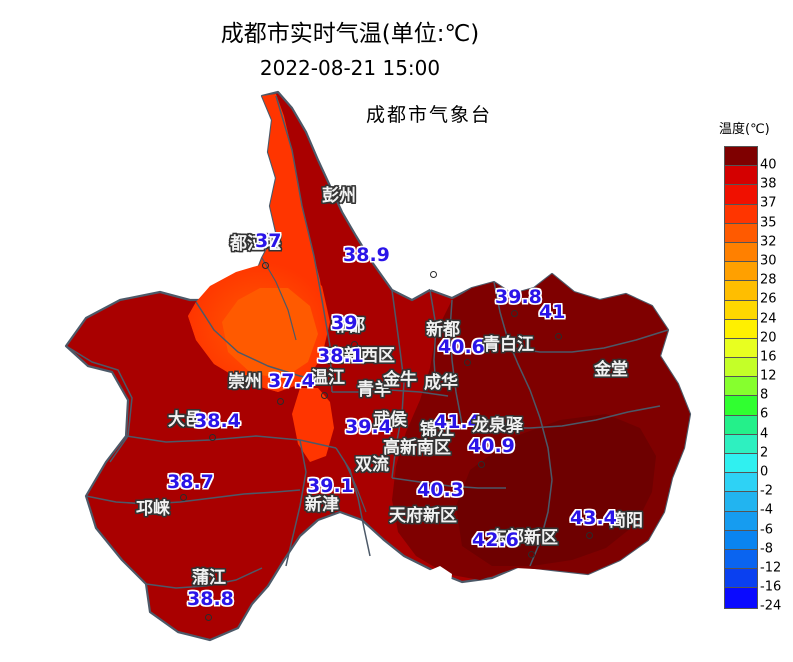  What do you see at coordinates (768, 338) in the screenshot?
I see `legend-tick: 20` at bounding box center [768, 338].